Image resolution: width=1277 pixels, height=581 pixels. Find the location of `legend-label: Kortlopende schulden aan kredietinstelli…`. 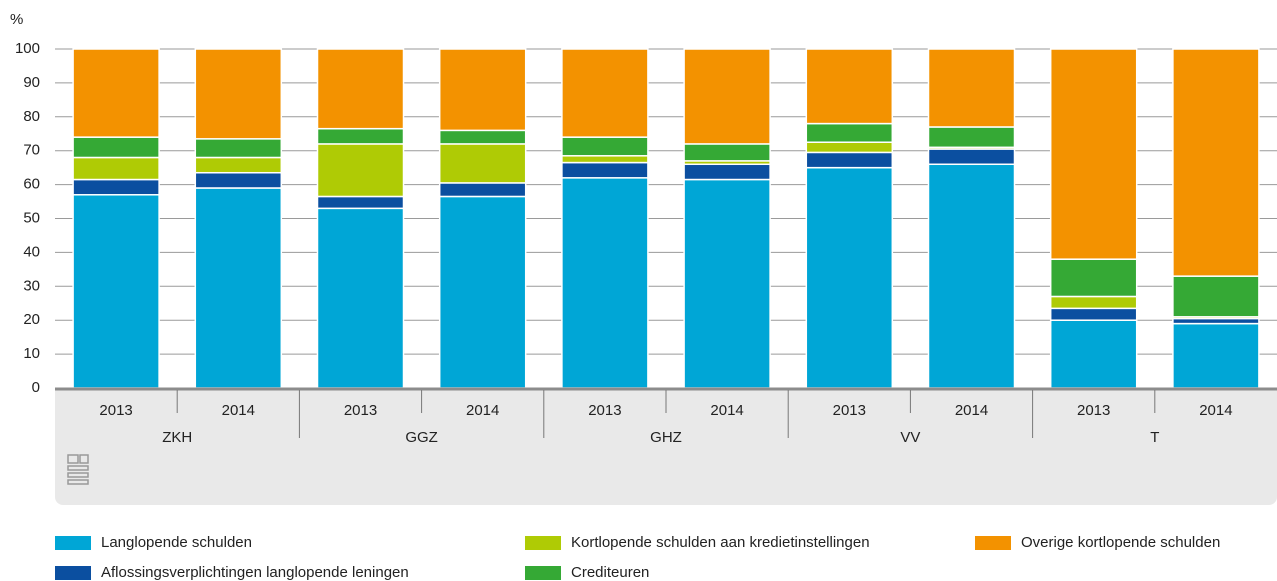

legend-label: Kortlopende schulden aan kredietinstelli… is located at coordinates (720, 542).